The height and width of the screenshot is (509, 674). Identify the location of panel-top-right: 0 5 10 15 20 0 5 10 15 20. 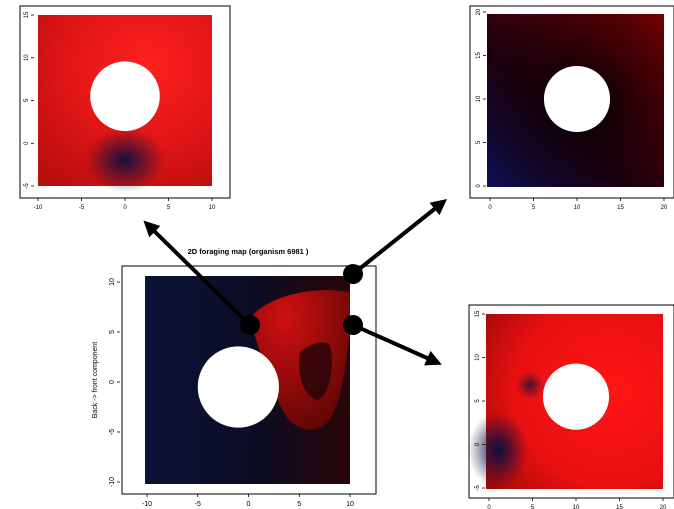
(571, 108).